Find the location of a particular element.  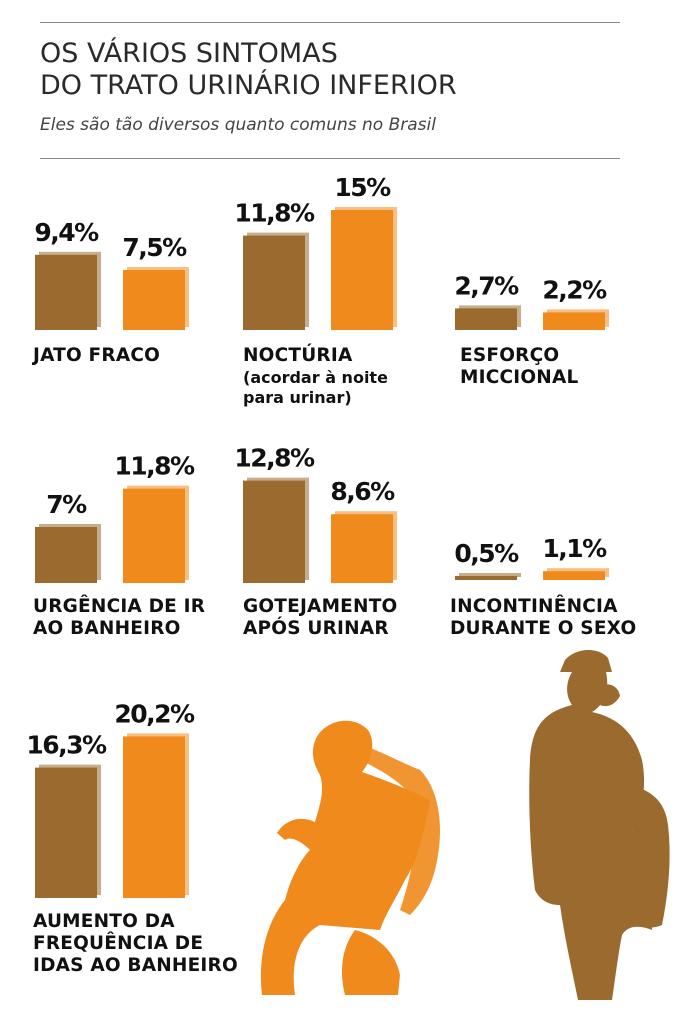

value-label-urgencia-1: 11,8% is located at coordinates (154, 466).